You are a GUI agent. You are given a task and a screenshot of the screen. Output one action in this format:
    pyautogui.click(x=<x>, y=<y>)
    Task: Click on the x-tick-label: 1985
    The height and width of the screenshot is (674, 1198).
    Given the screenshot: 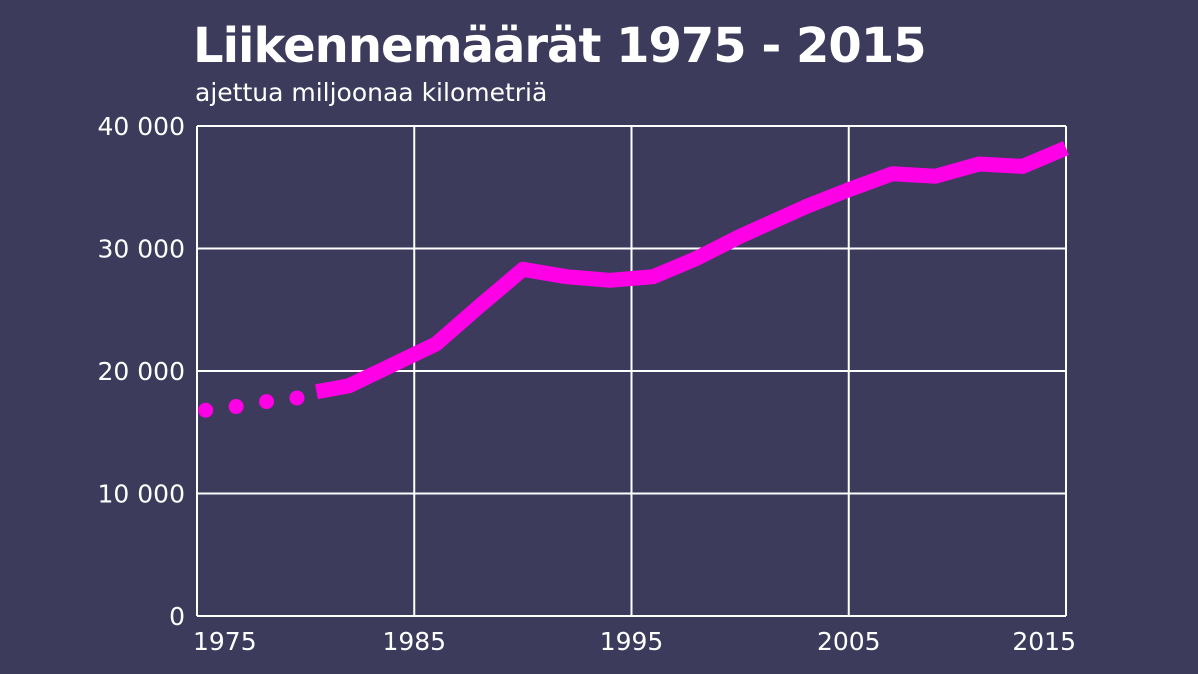 What is the action you would take?
    pyautogui.click(x=414, y=641)
    